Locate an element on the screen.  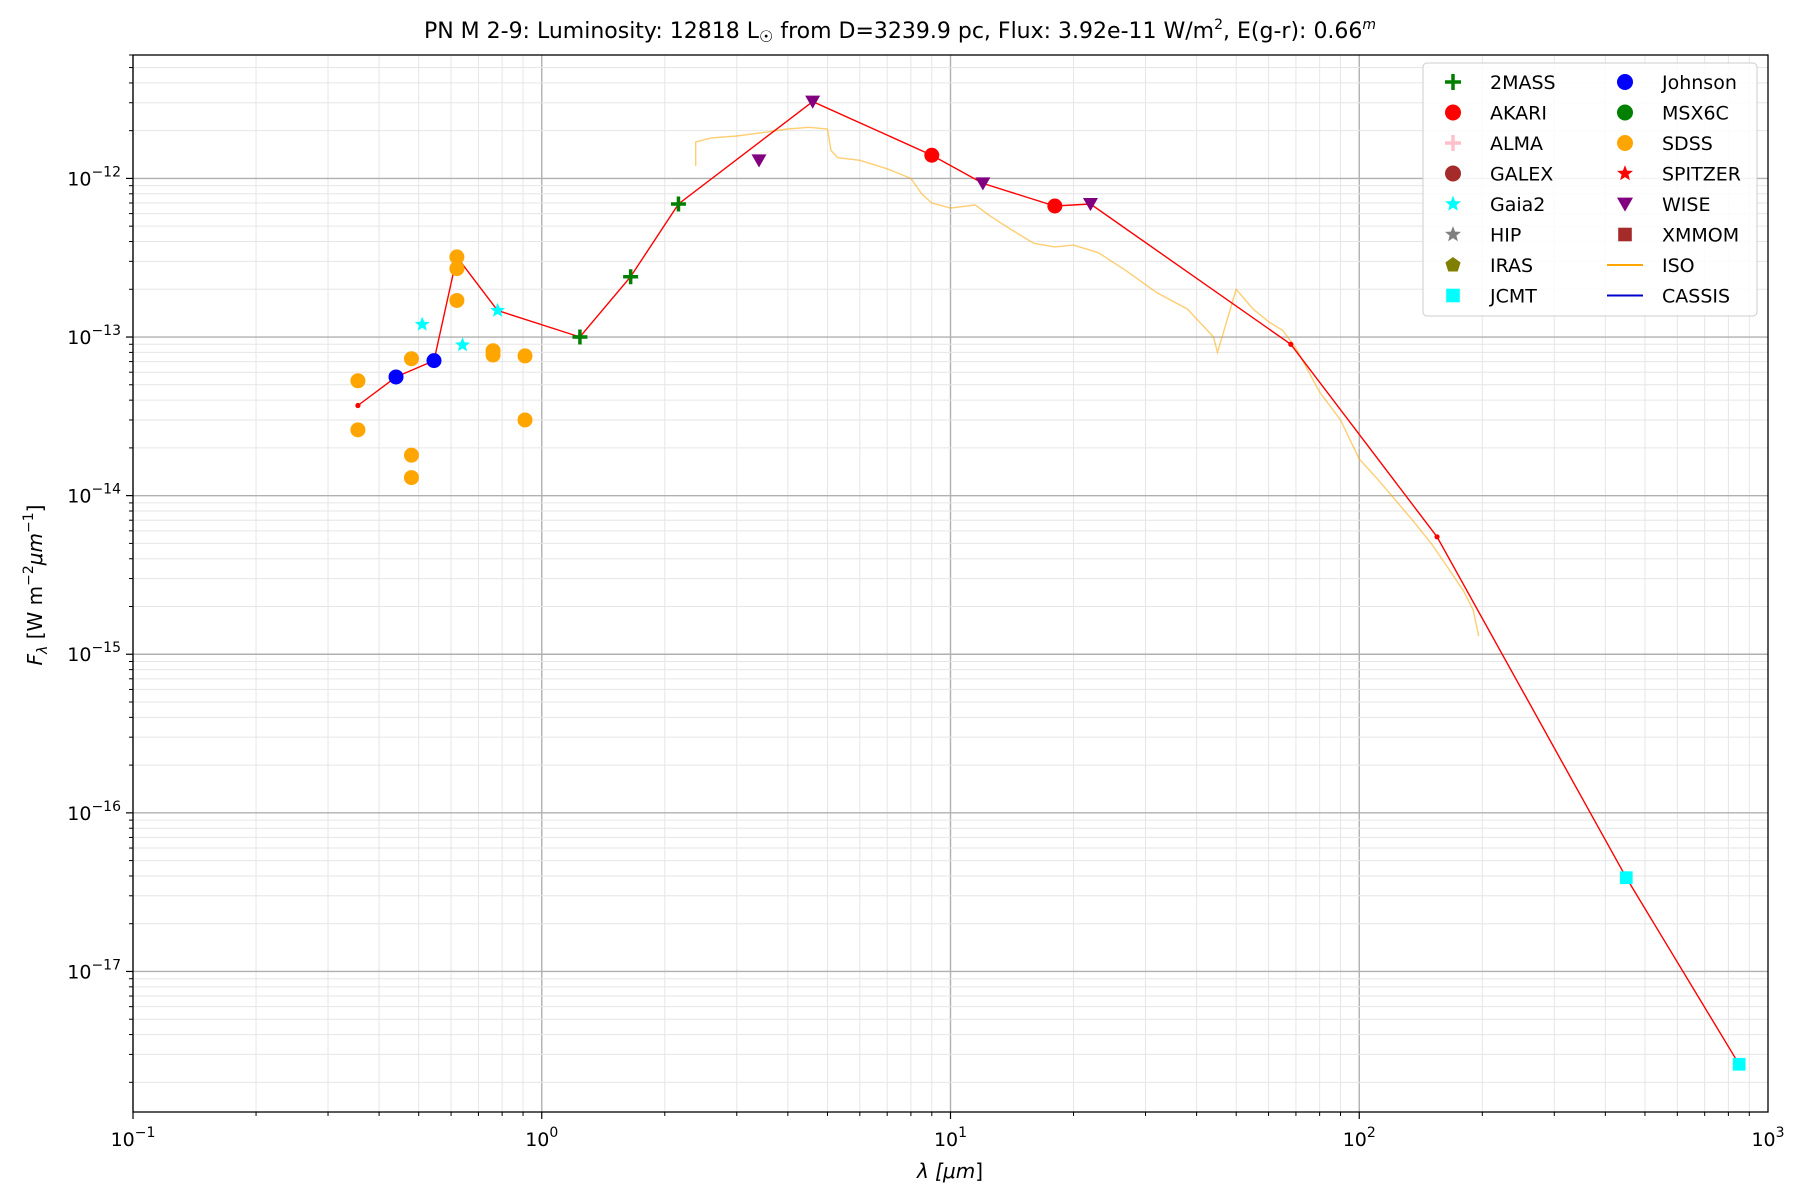
legend-alma-label: ALMA is located at coordinates (1516, 144).